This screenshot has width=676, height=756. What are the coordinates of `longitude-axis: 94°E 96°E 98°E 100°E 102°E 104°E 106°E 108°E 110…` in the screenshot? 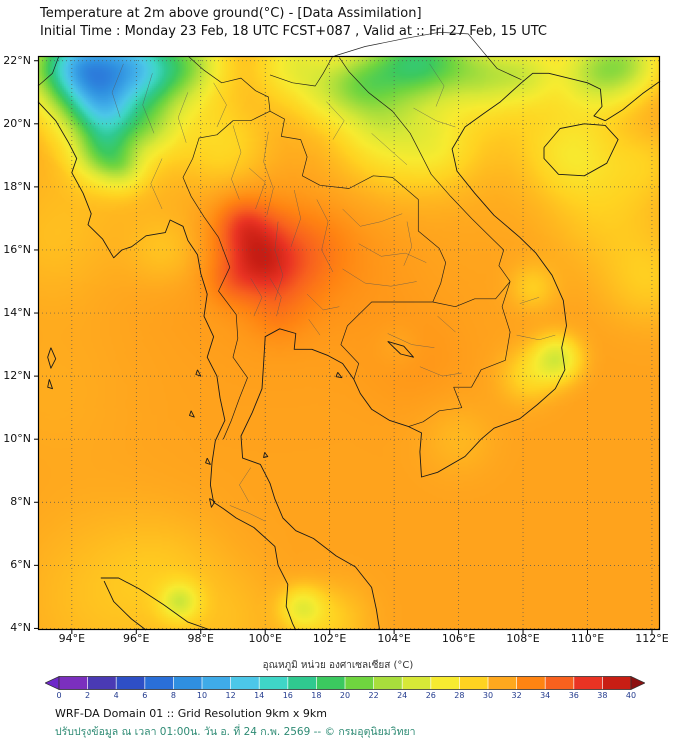 It's located at (353, 639).